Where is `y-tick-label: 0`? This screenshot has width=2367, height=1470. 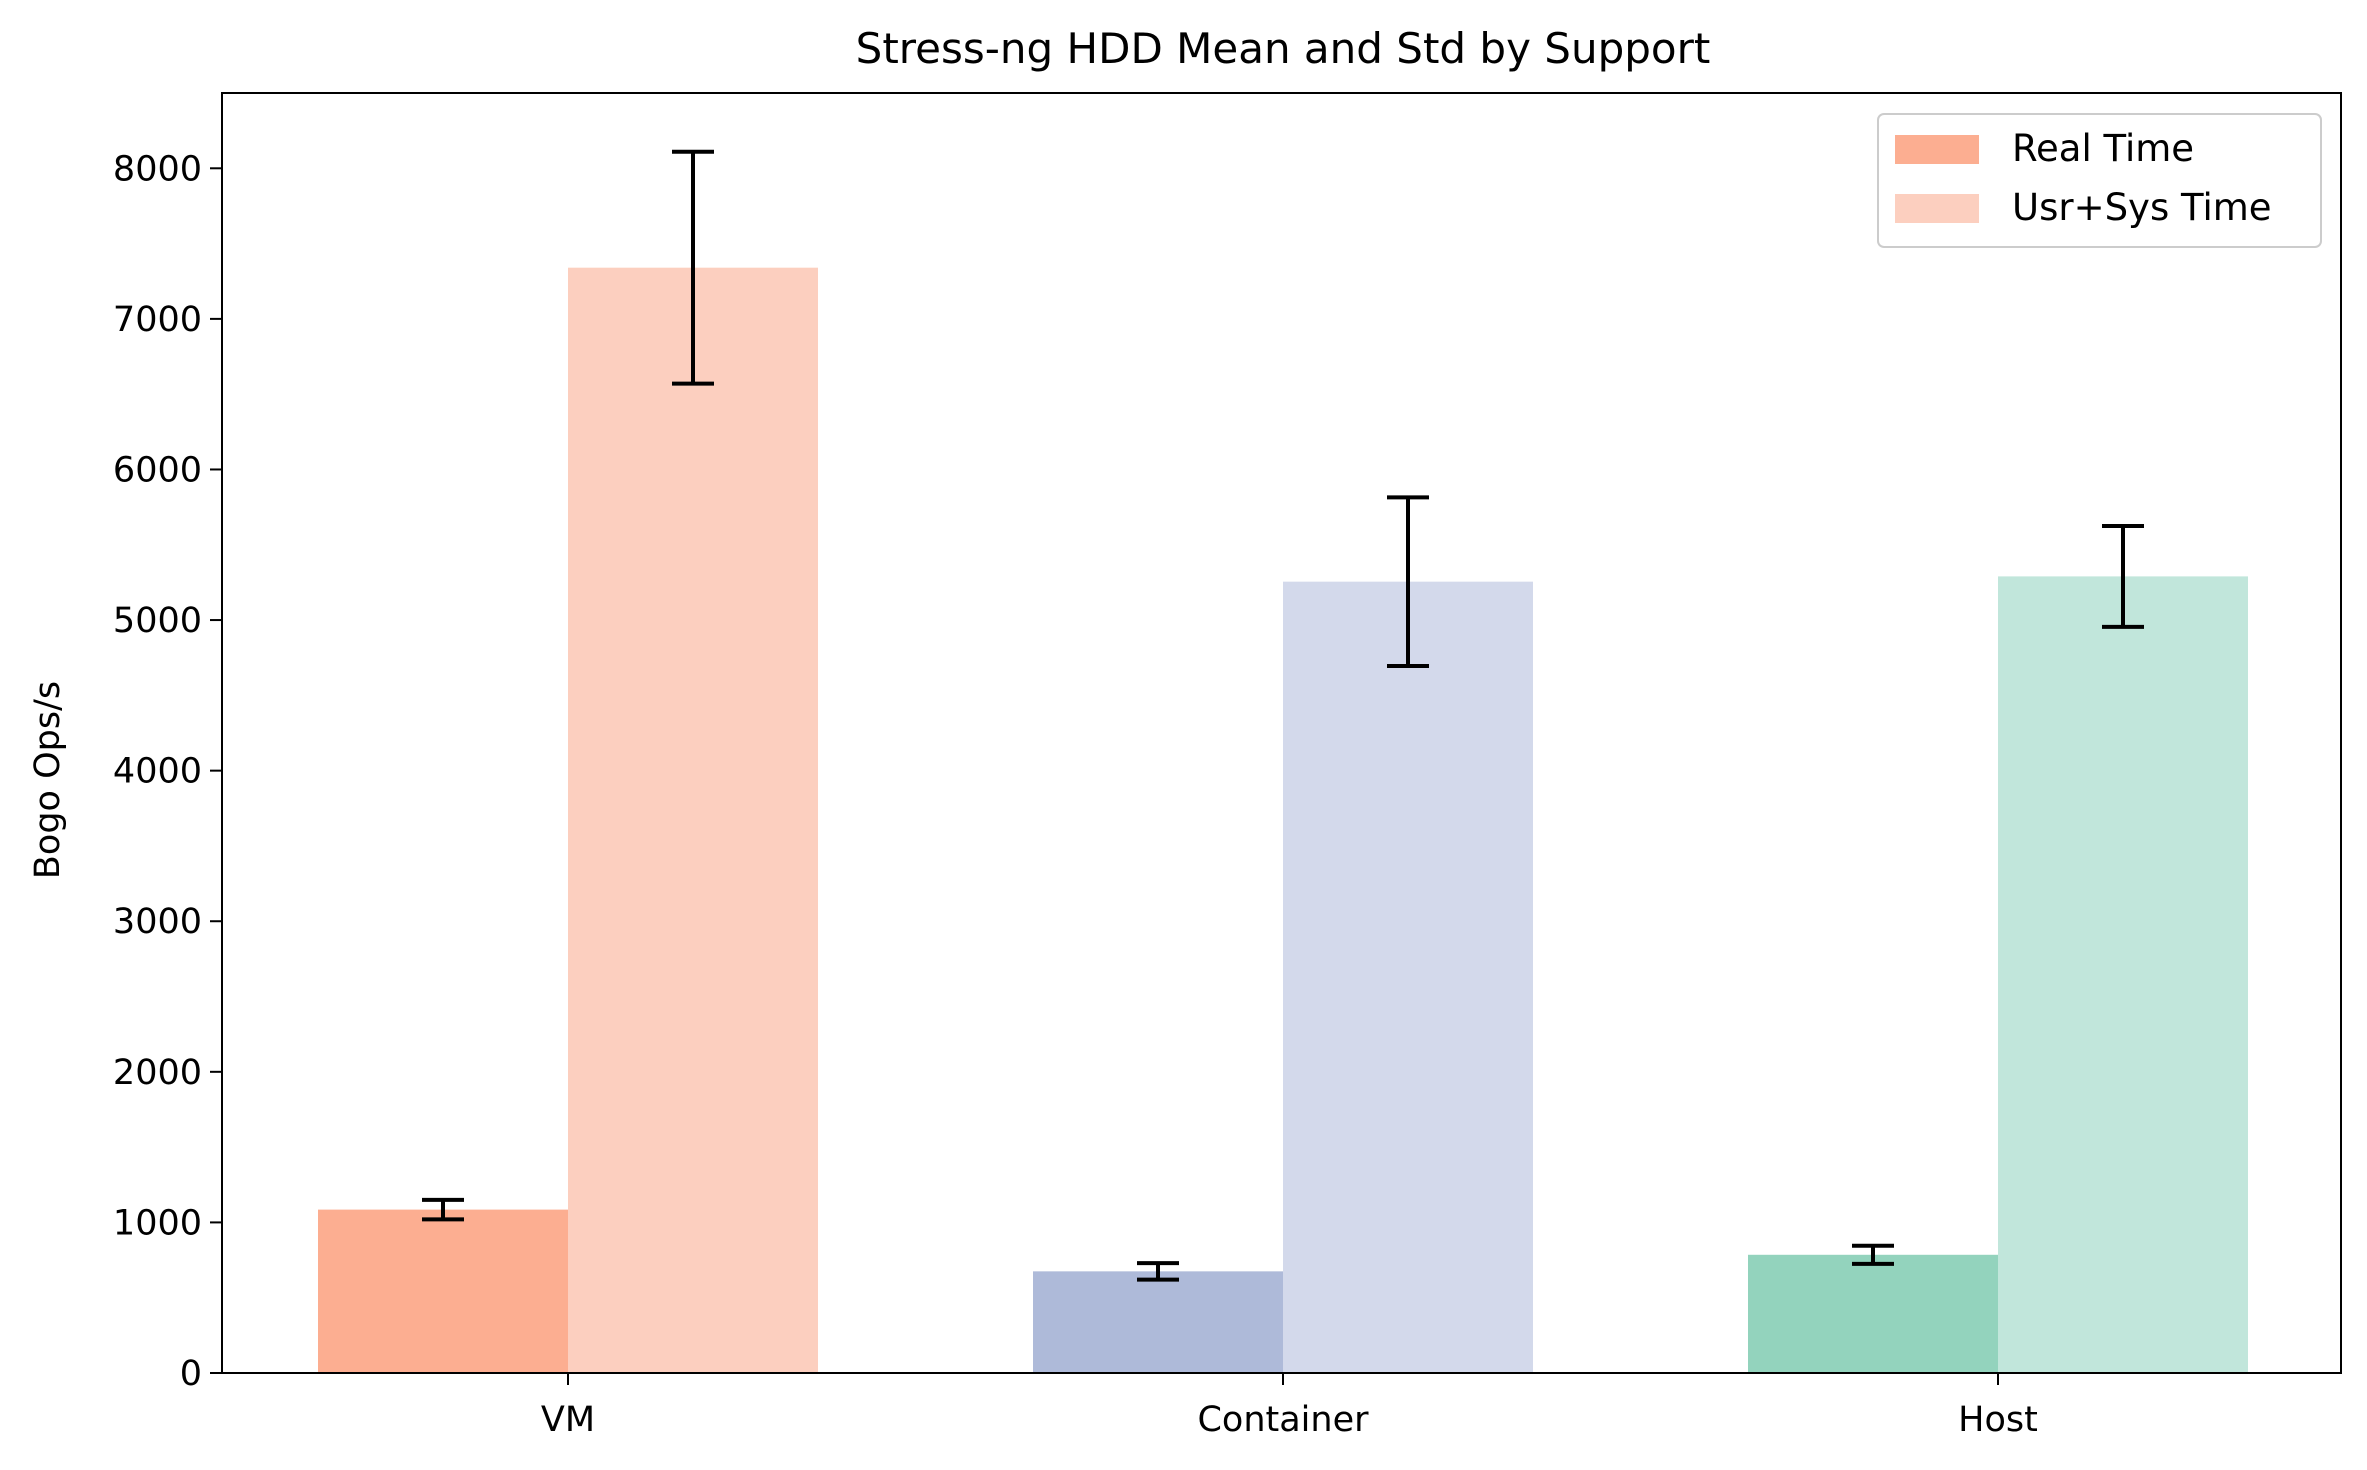
y-tick-label: 0 is located at coordinates (191, 1374).